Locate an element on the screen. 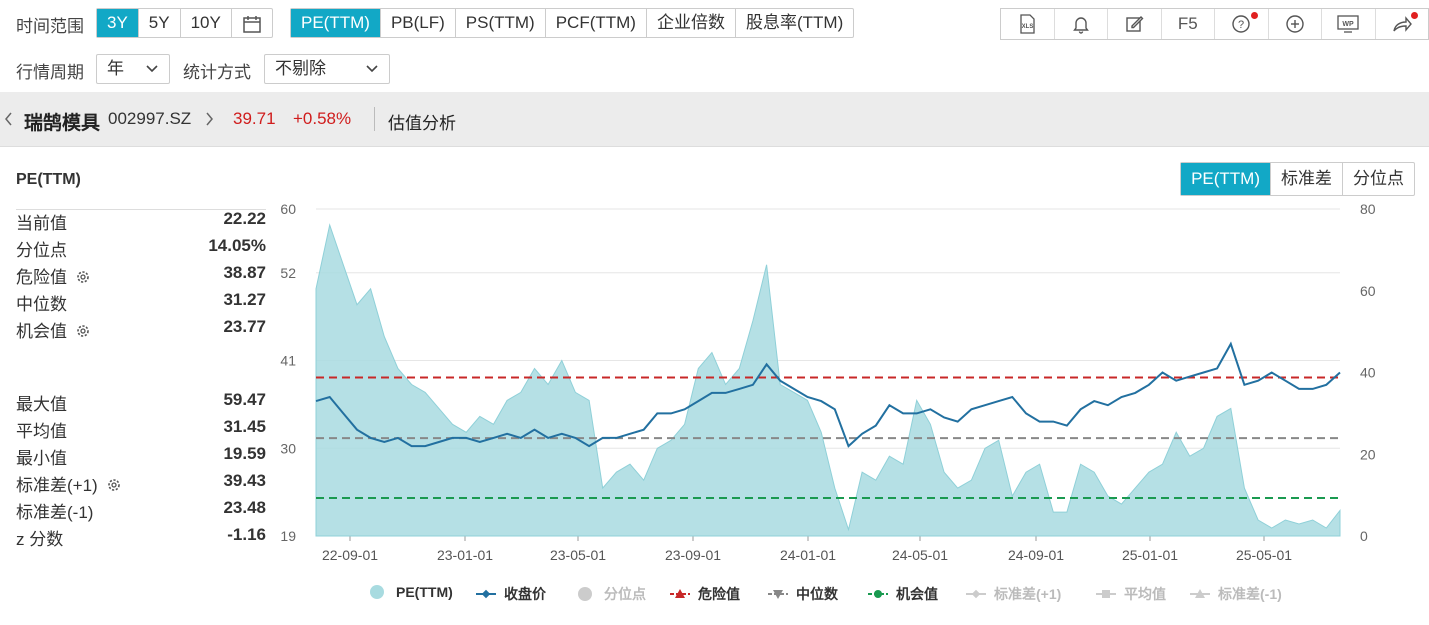  stat-value: 38.87 is located at coordinates (244, 272).